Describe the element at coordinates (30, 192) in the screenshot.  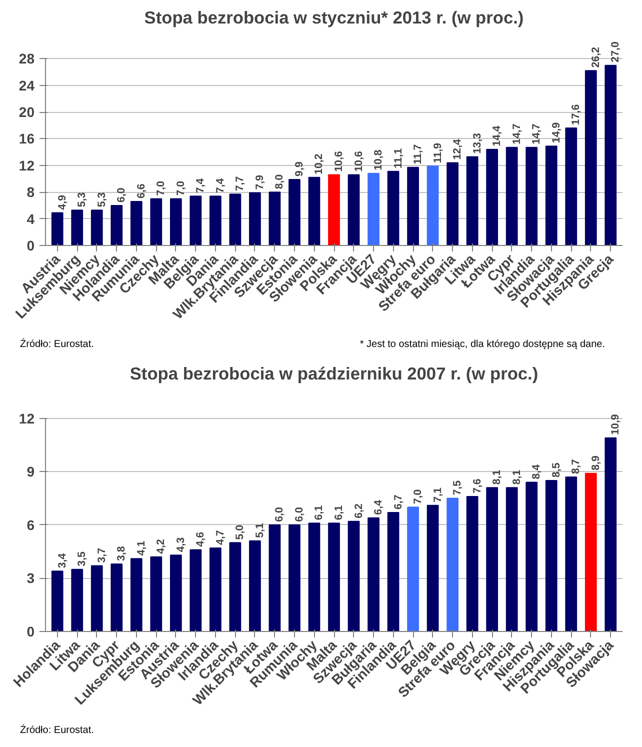
I see `y-tick-label: 8` at that location.